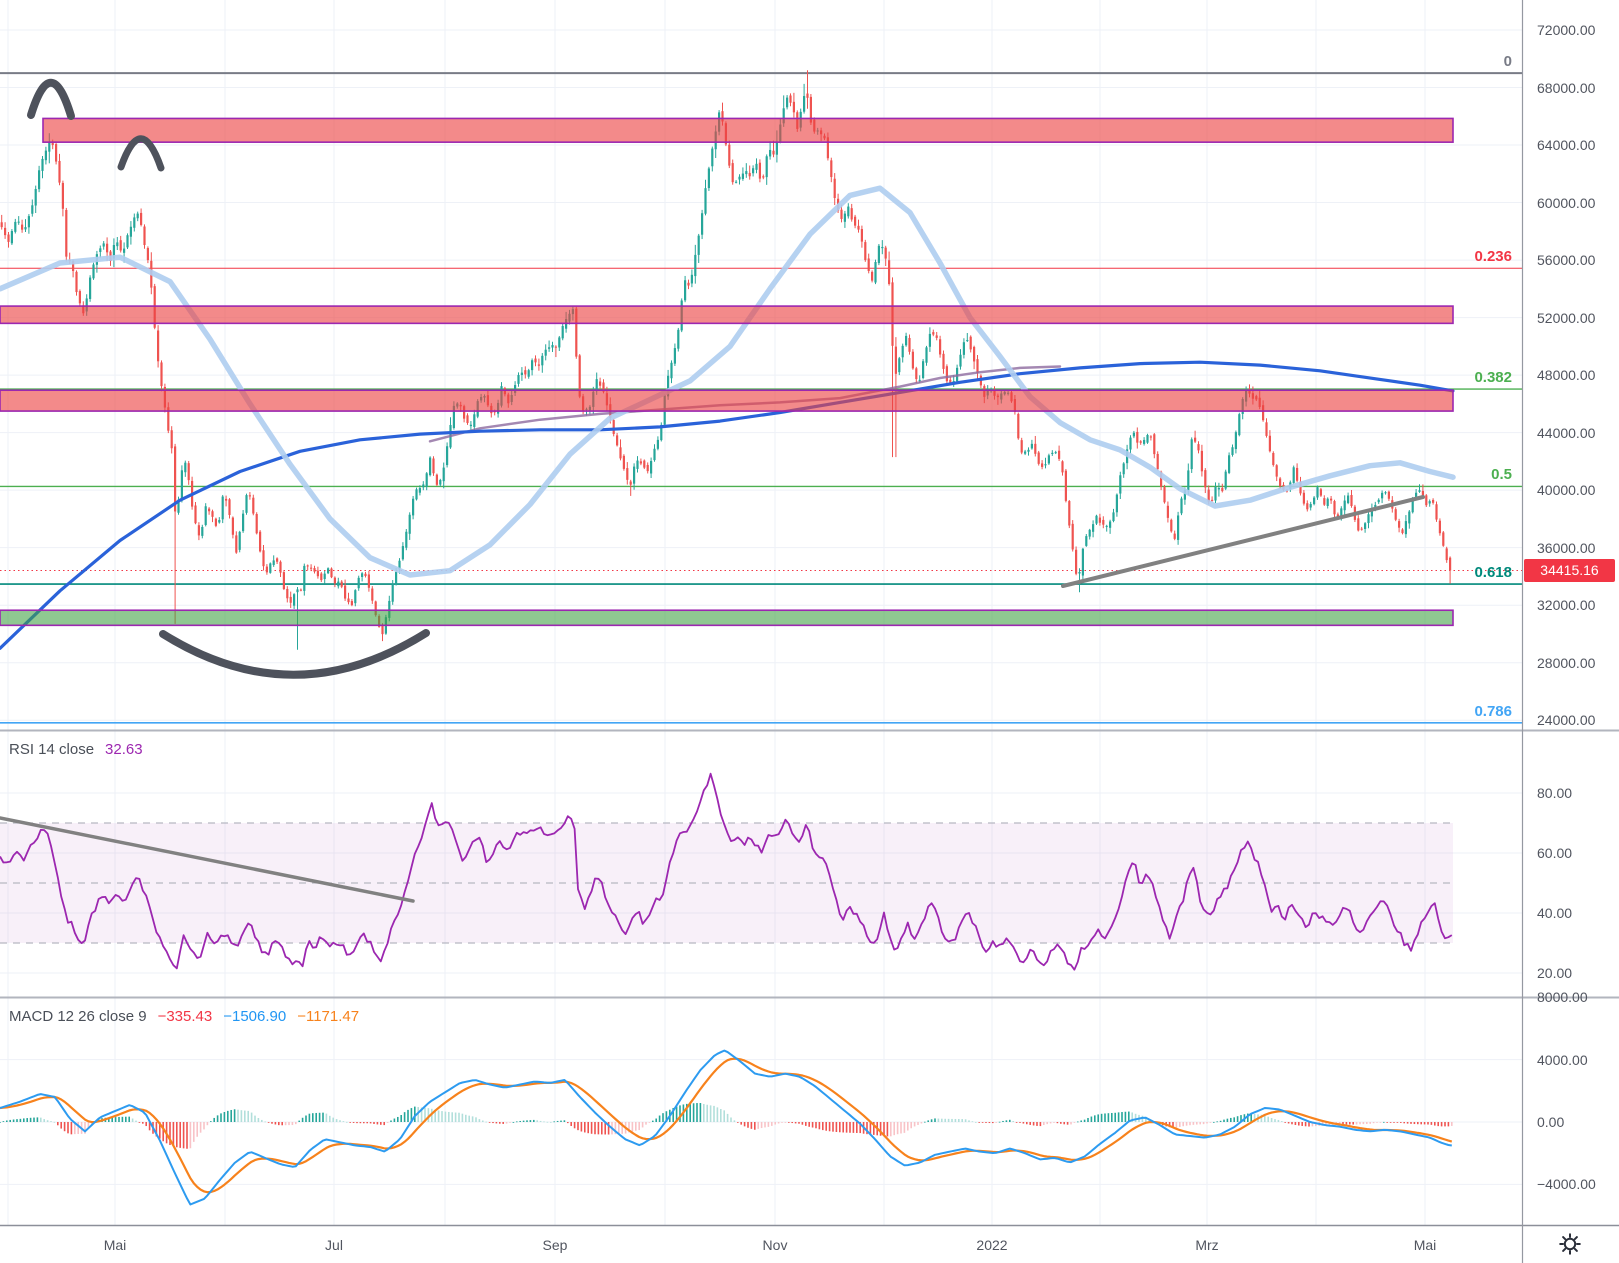 The width and height of the screenshot is (1619, 1263). I want to click on rsi-indicator-header: RSI 14 close 32.63, so click(76, 749).